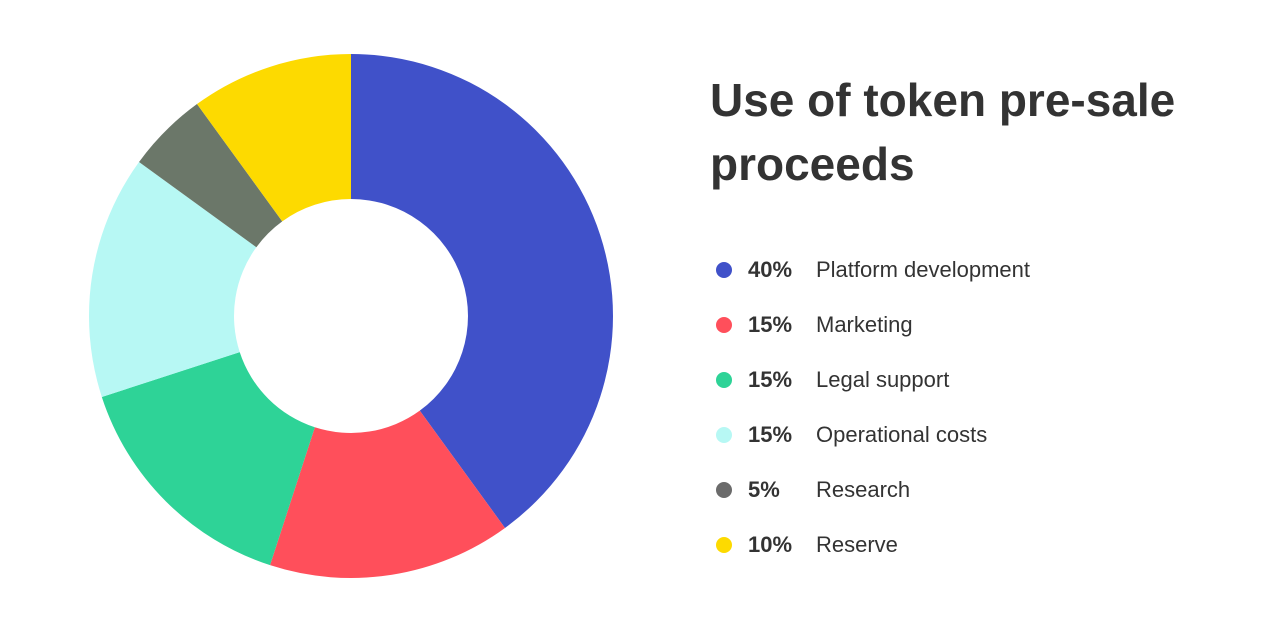  What do you see at coordinates (770, 544) in the screenshot?
I see `legend-percent: 10%` at bounding box center [770, 544].